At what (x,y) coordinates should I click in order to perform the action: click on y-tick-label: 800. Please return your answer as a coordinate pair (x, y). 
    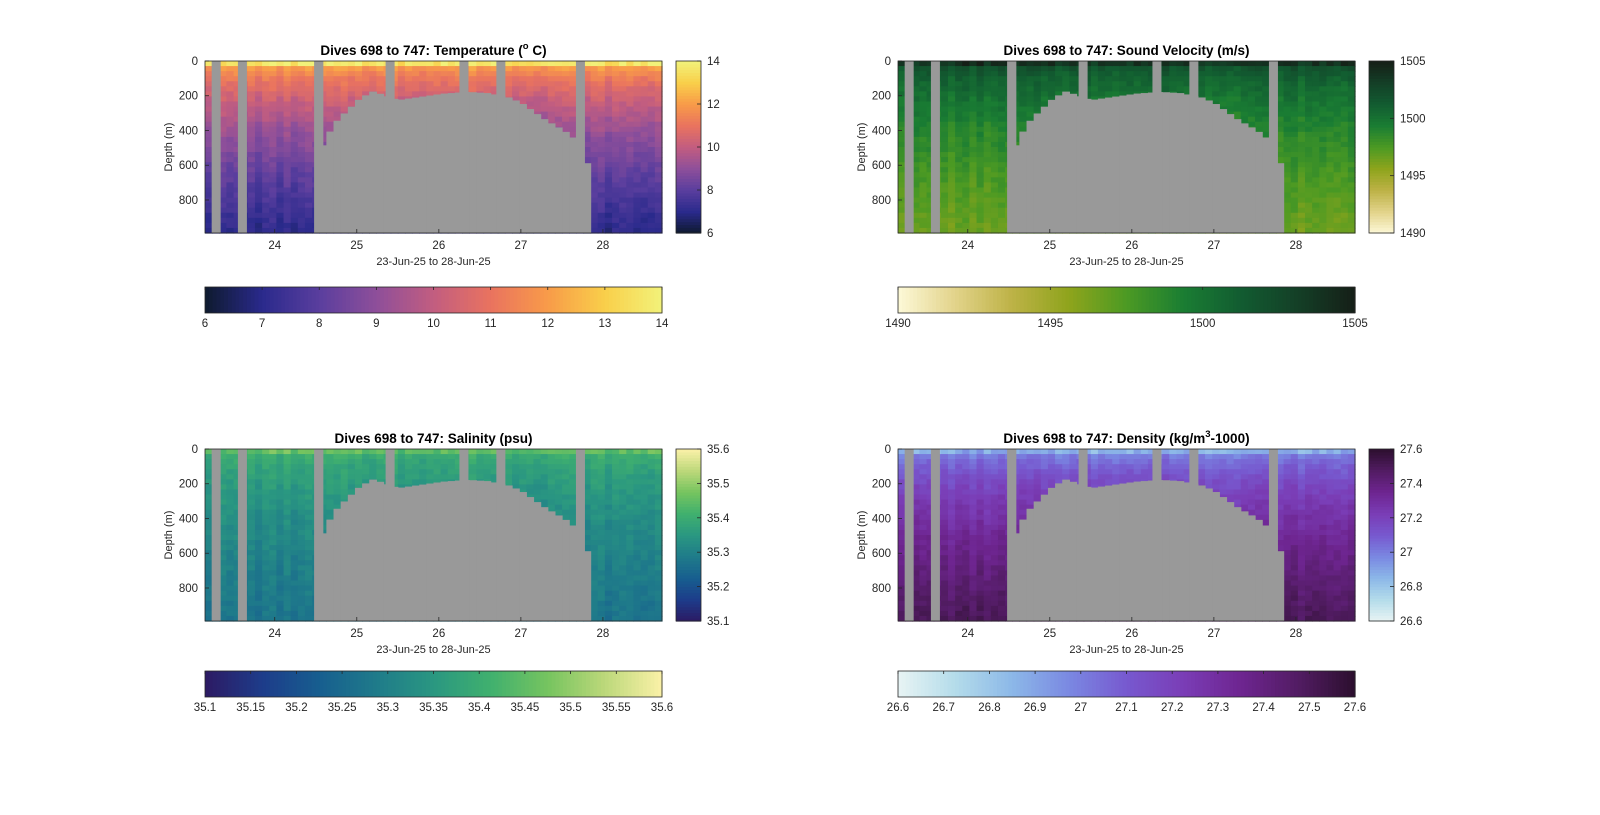
    Looking at the image, I should click on (881, 201).